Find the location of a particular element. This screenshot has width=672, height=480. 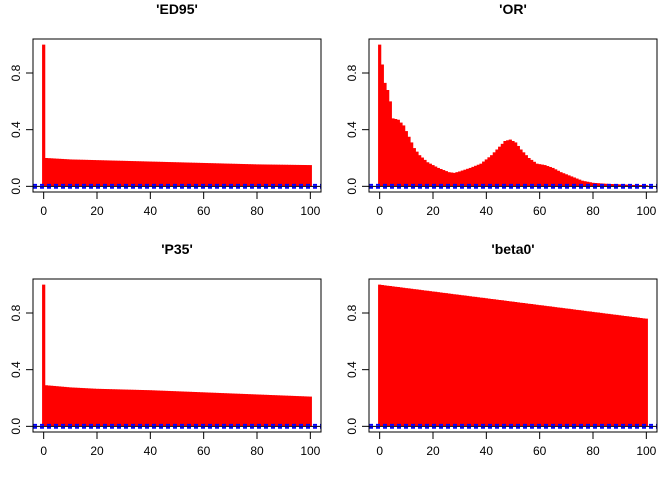

panel-title: 'beta0' is located at coordinates (512, 249).